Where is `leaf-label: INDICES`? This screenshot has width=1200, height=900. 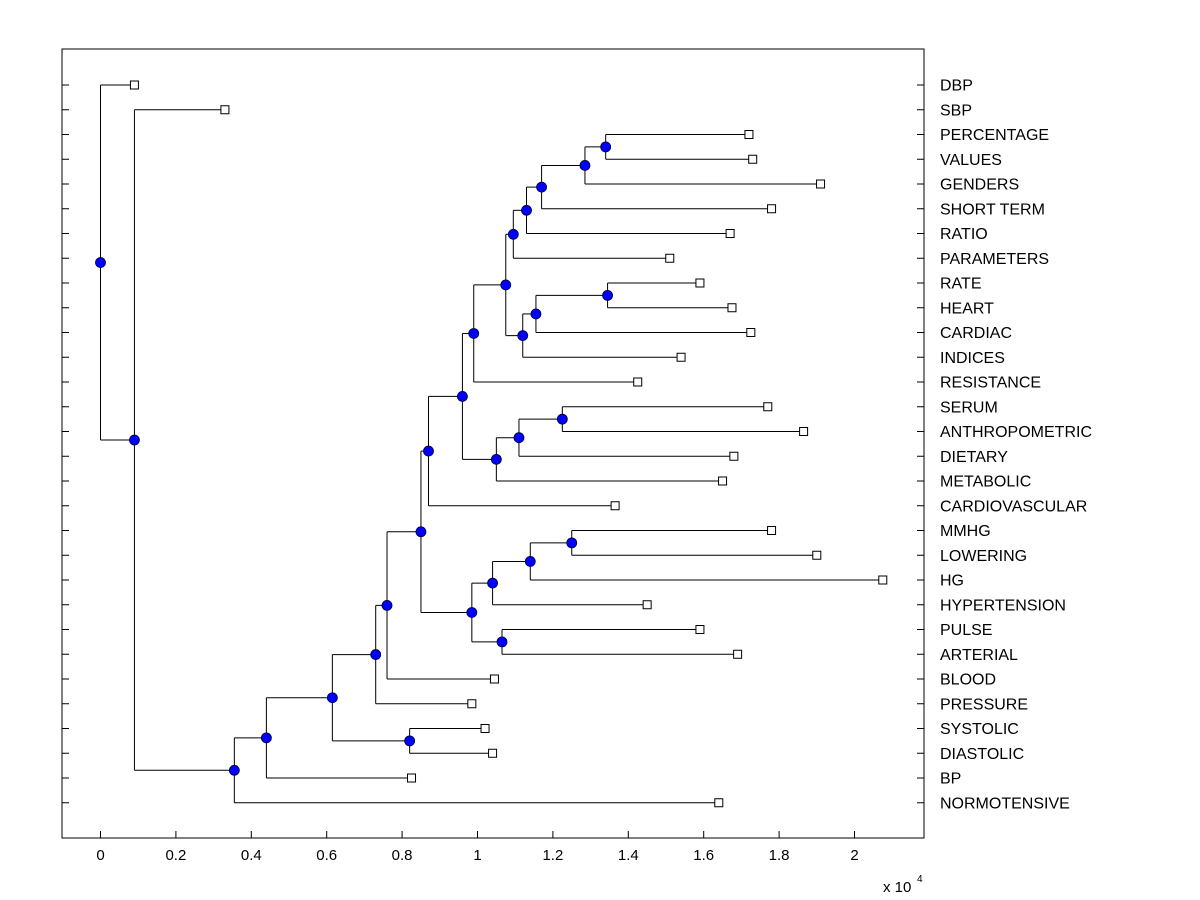
leaf-label: INDICES is located at coordinates (972, 358).